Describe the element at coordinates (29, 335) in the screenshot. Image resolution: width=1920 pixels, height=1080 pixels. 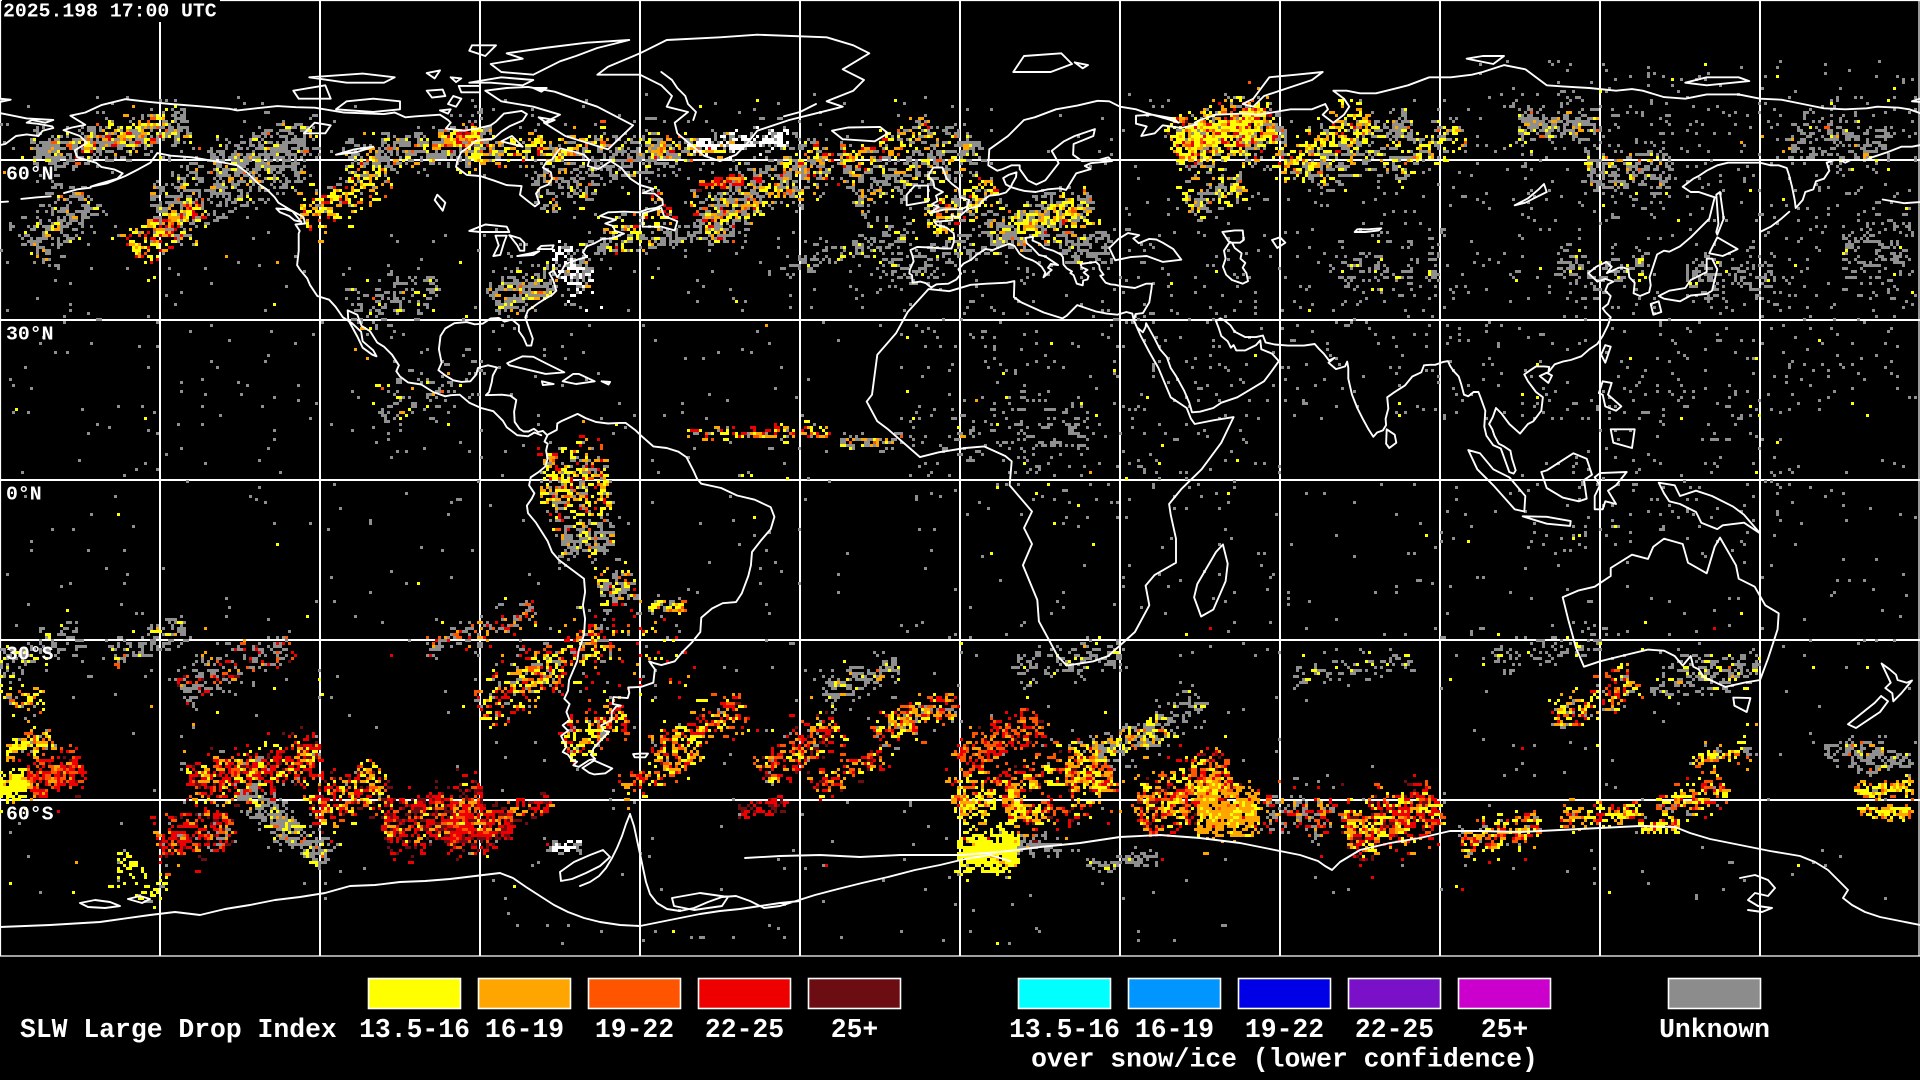
I see `svg-text: 30°N` at that location.